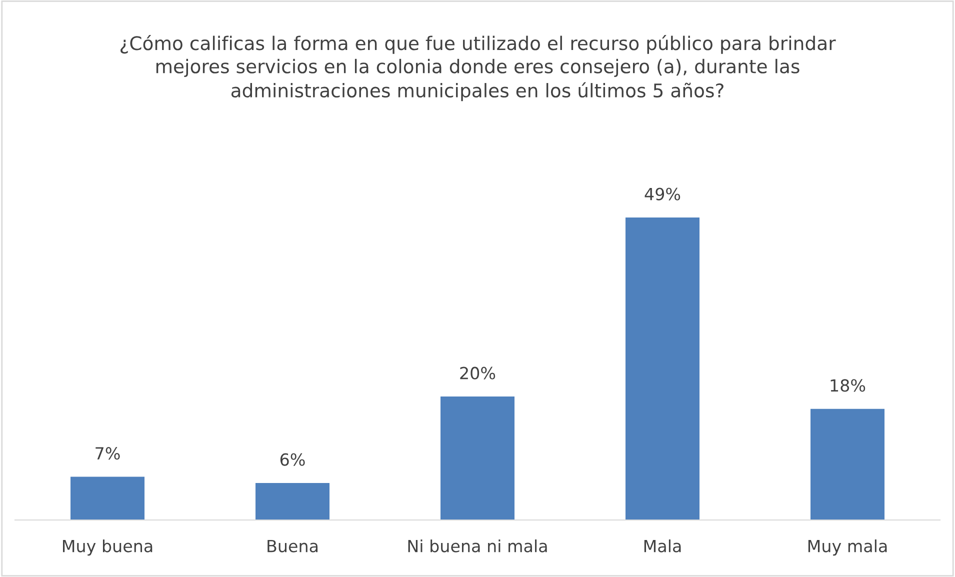 Image resolution: width=955 pixels, height=577 pixels. What do you see at coordinates (293, 546) in the screenshot?
I see `x-tick-label: Buena` at bounding box center [293, 546].